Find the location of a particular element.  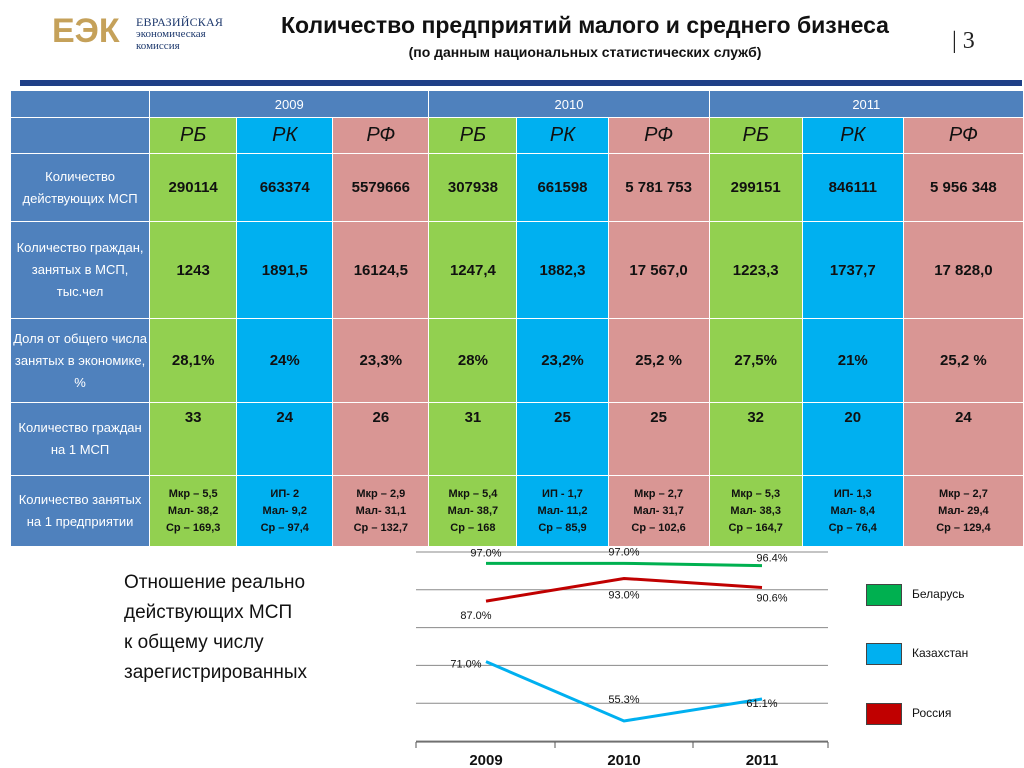

data-label: 93.0% is located at coordinates (623, 595).